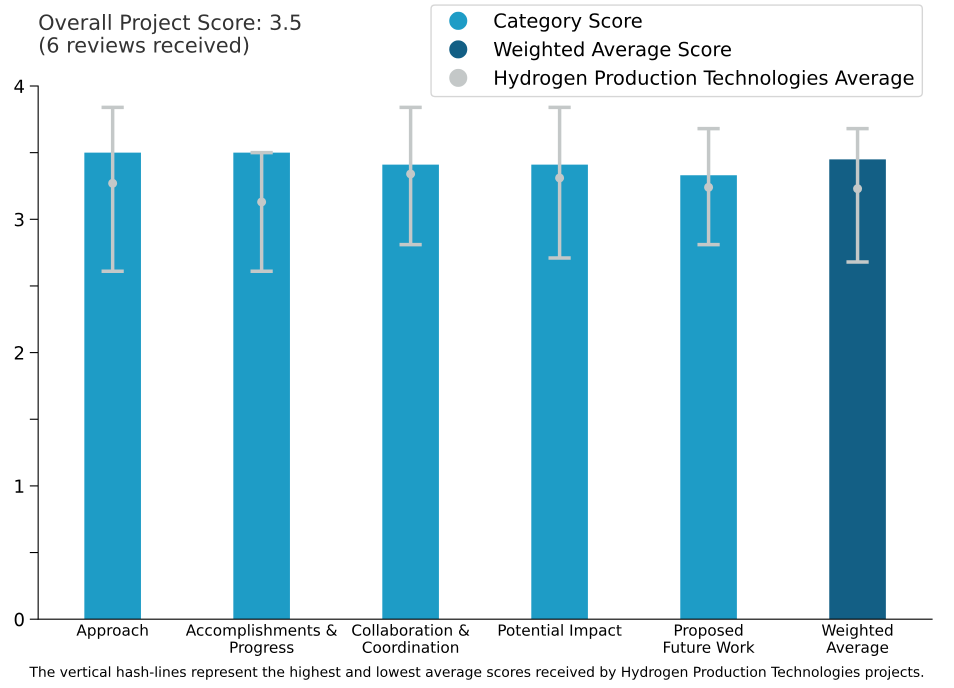 The height and width of the screenshot is (688, 954). Describe the element at coordinates (560, 631) in the screenshot. I see `x-tick-label: Potential Impact` at that location.